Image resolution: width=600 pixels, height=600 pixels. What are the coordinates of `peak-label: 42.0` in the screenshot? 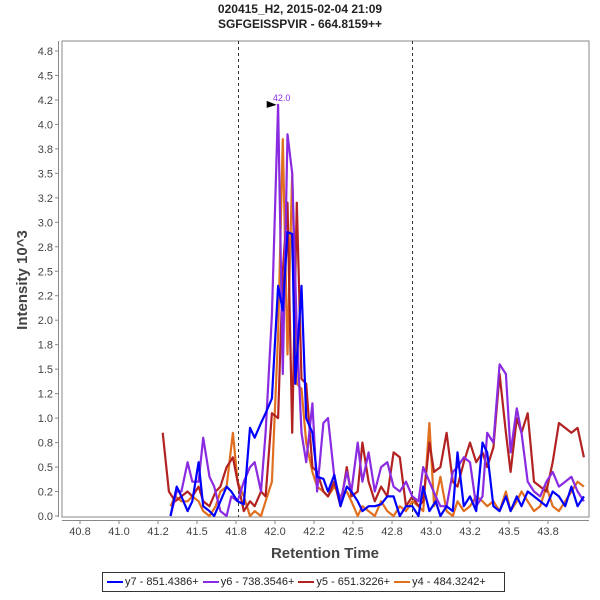 It's located at (282, 98).